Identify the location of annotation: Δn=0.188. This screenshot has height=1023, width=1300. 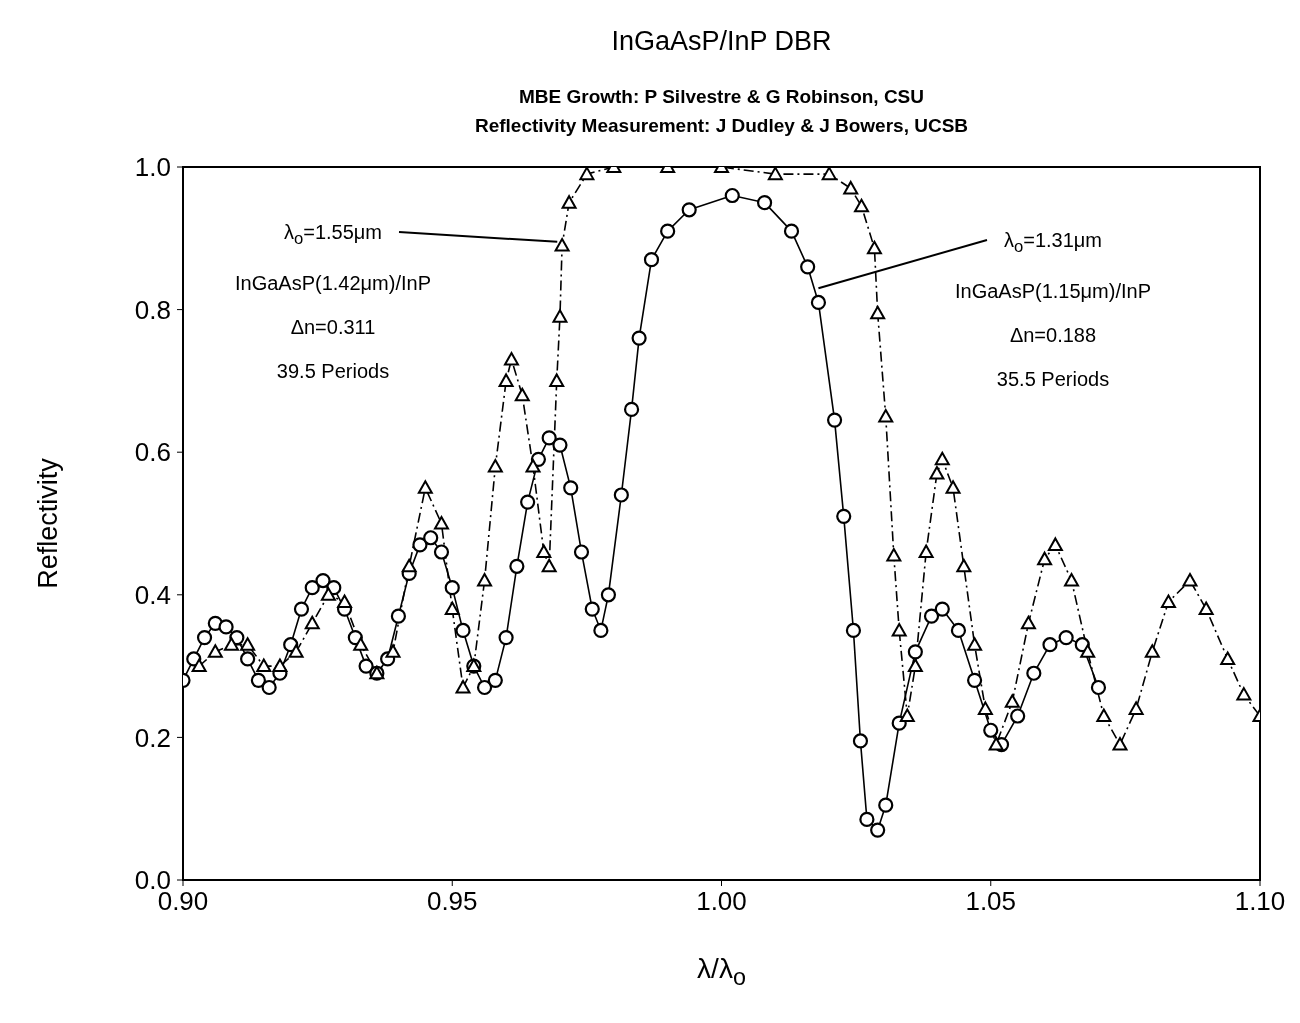
(1053, 335).